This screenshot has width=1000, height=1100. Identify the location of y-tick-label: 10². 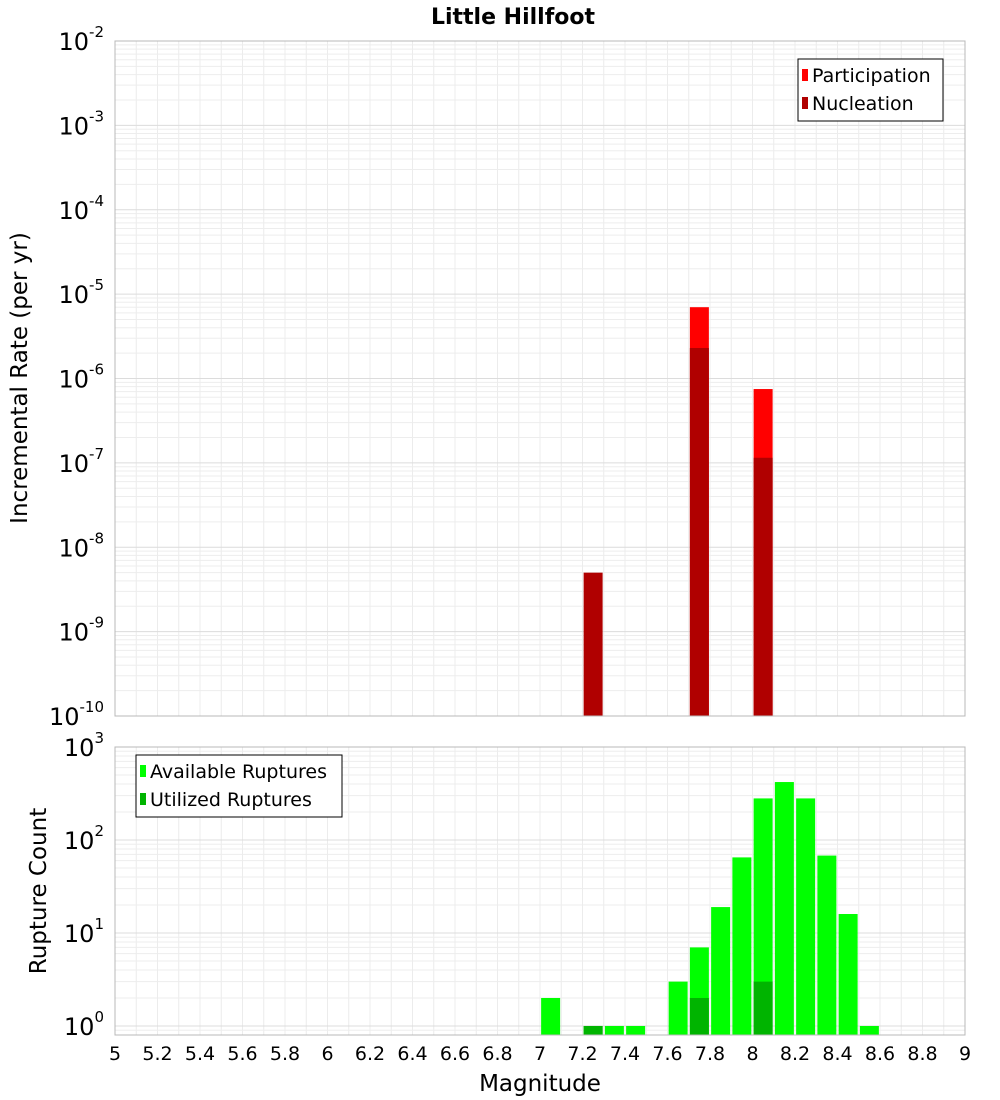
(84, 838).